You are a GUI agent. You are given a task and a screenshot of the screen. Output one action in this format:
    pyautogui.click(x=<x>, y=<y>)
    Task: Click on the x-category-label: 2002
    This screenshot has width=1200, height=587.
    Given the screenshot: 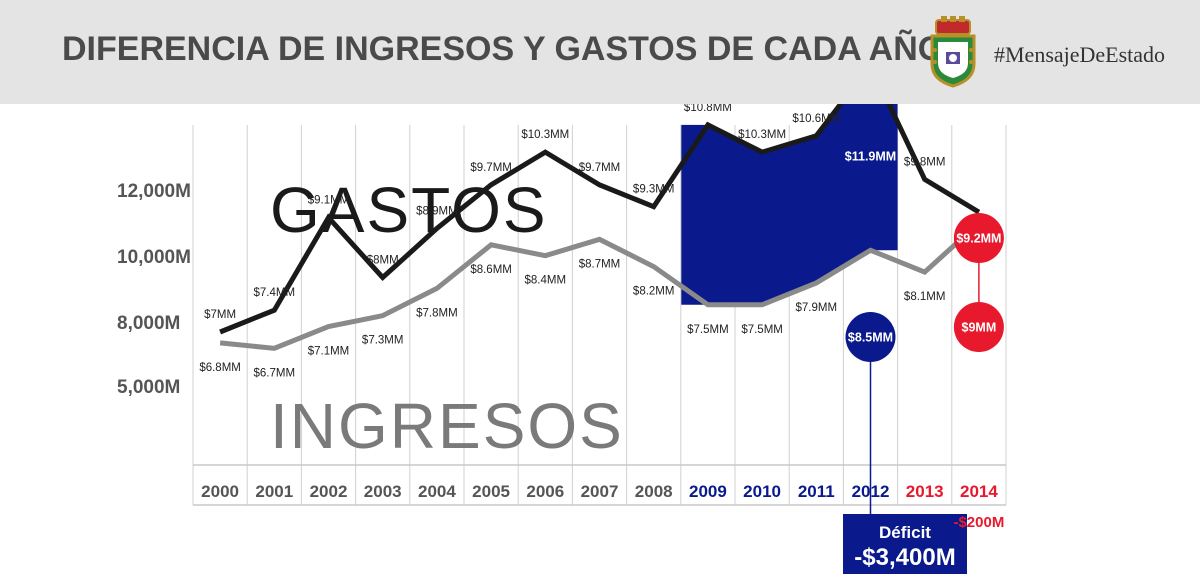 What is the action you would take?
    pyautogui.click(x=329, y=491)
    